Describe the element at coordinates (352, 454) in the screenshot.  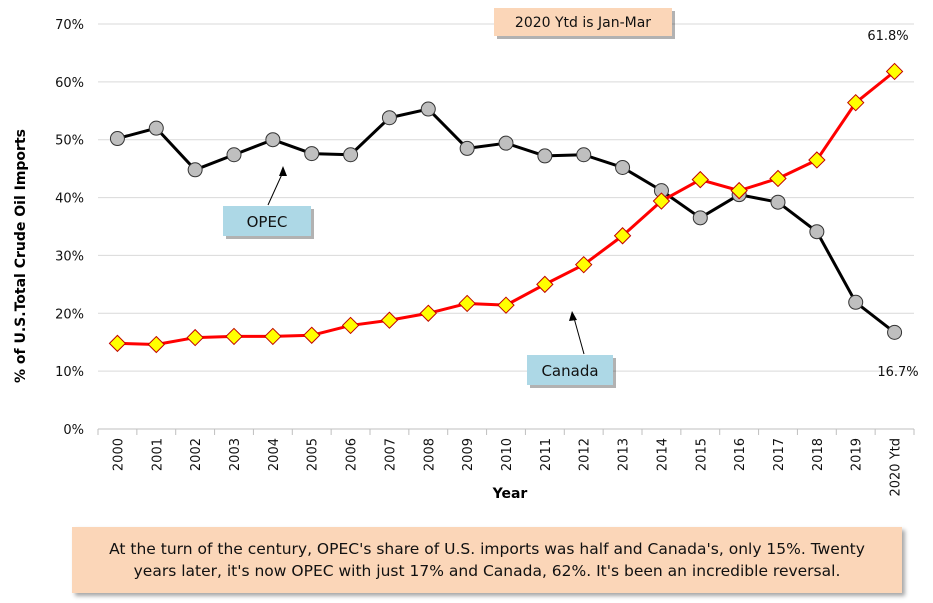
I see `x-tick-label: 2006` at that location.